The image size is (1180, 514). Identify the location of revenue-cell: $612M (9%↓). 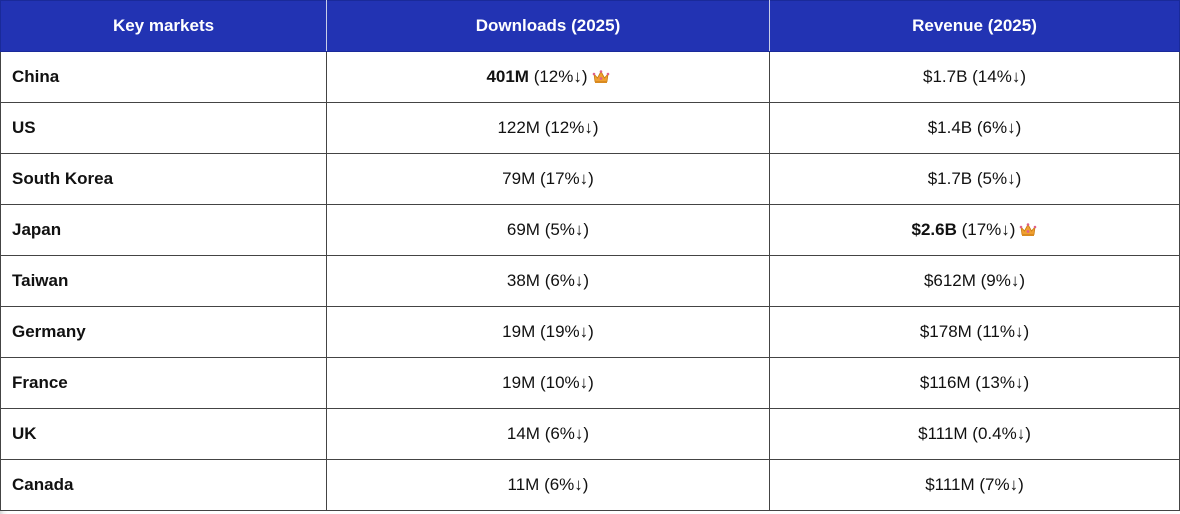
(974, 281).